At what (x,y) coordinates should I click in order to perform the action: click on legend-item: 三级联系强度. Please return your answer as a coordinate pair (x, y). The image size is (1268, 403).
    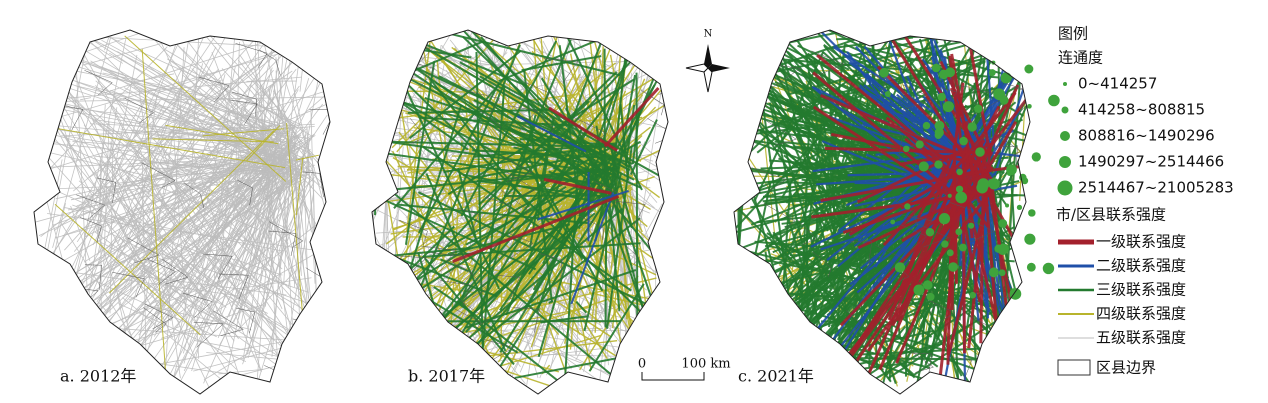
    Looking at the image, I should click on (1141, 290).